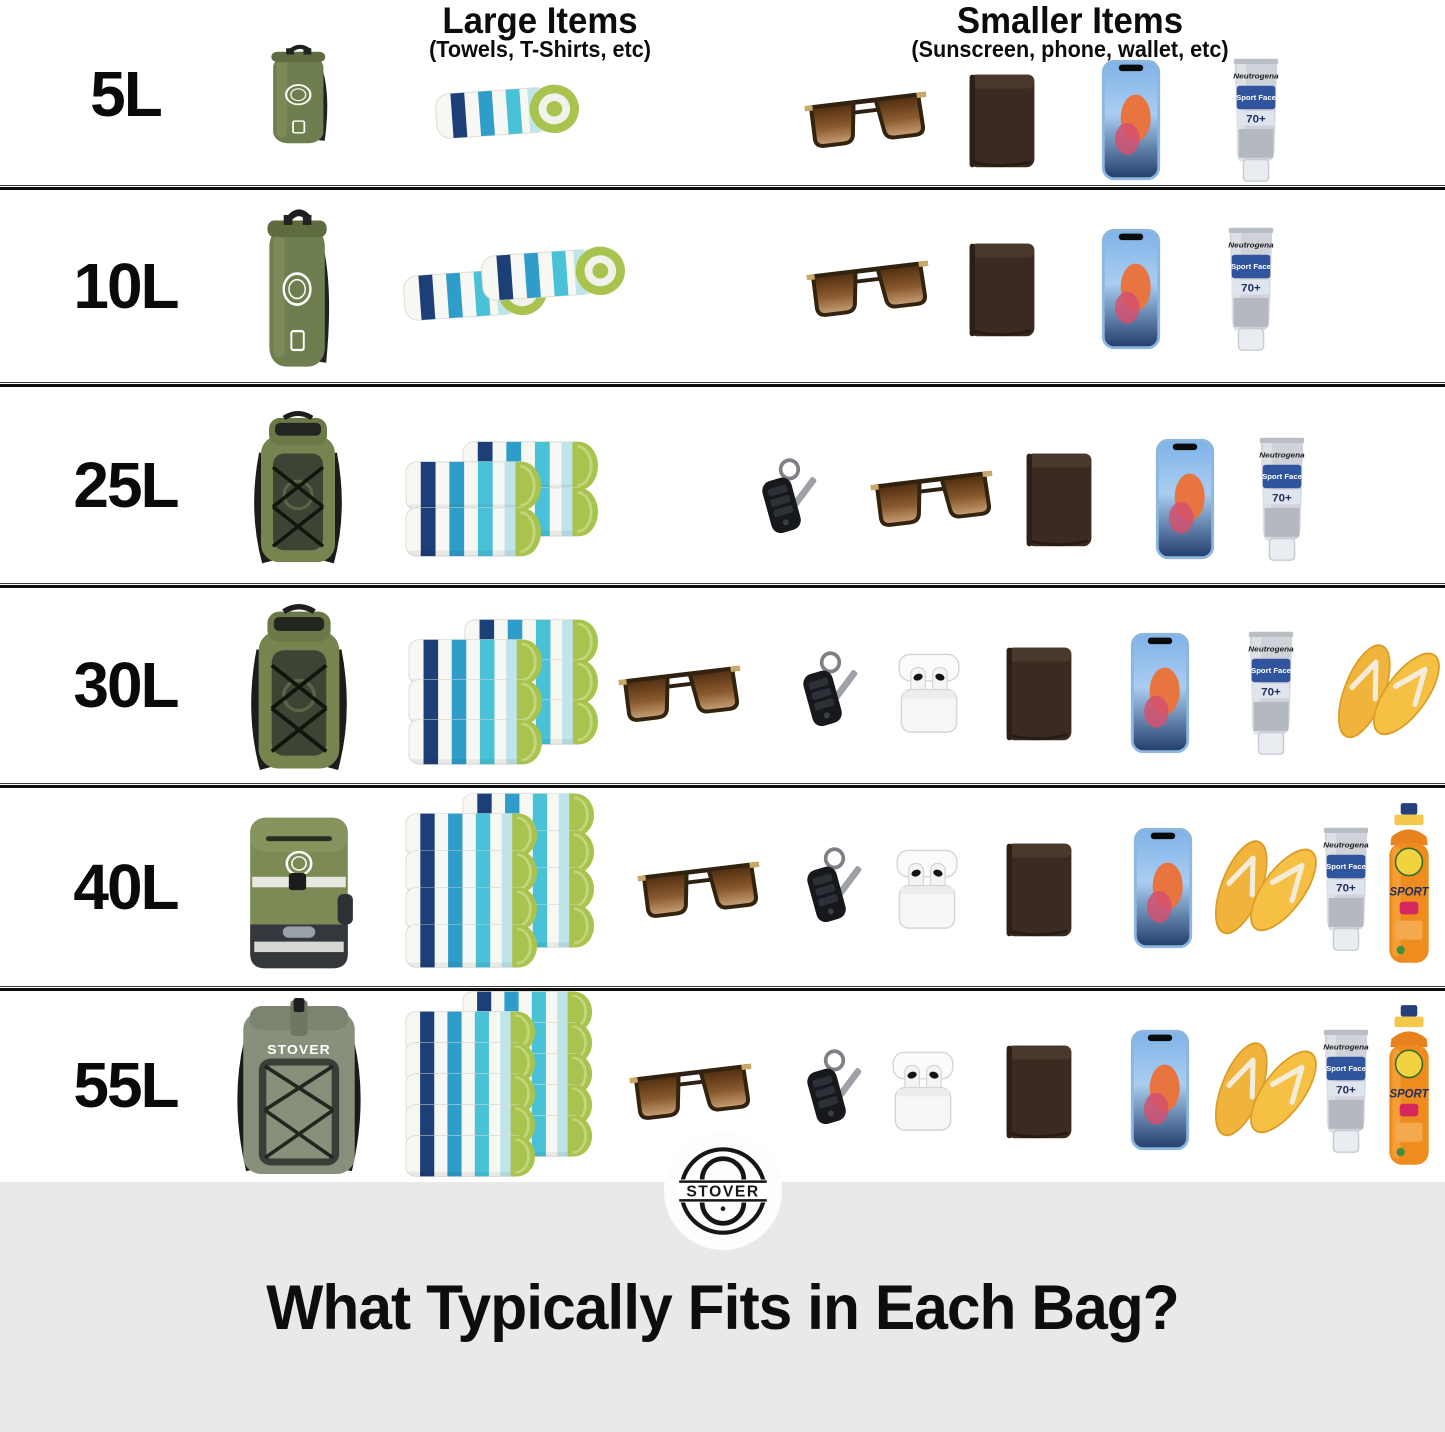 Image resolution: width=1445 pixels, height=1432 pixels. Describe the element at coordinates (299, 689) in the screenshot. I see `backpack-30l-icon` at that location.